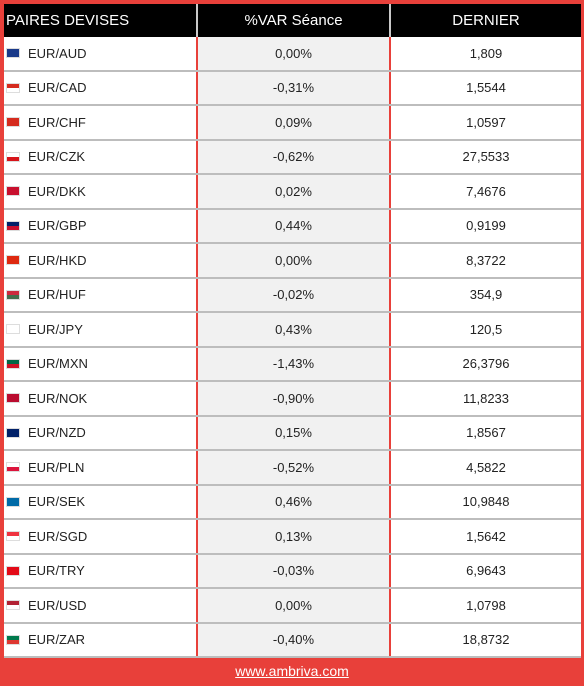 Image resolution: width=584 pixels, height=686 pixels. What do you see at coordinates (57, 260) in the screenshot?
I see `pair-label: EUR/HKD` at bounding box center [57, 260].